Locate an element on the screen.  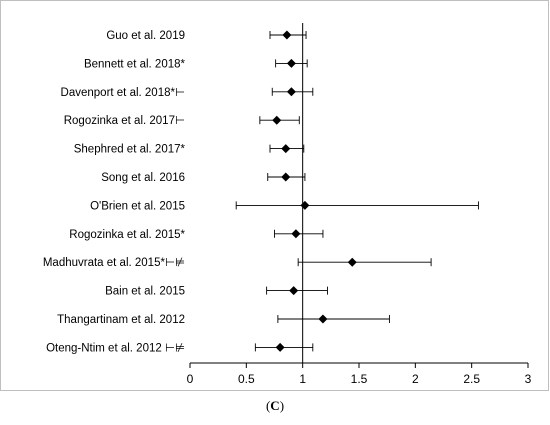
x-tick-label: 0.5 is located at coordinates (246, 379).